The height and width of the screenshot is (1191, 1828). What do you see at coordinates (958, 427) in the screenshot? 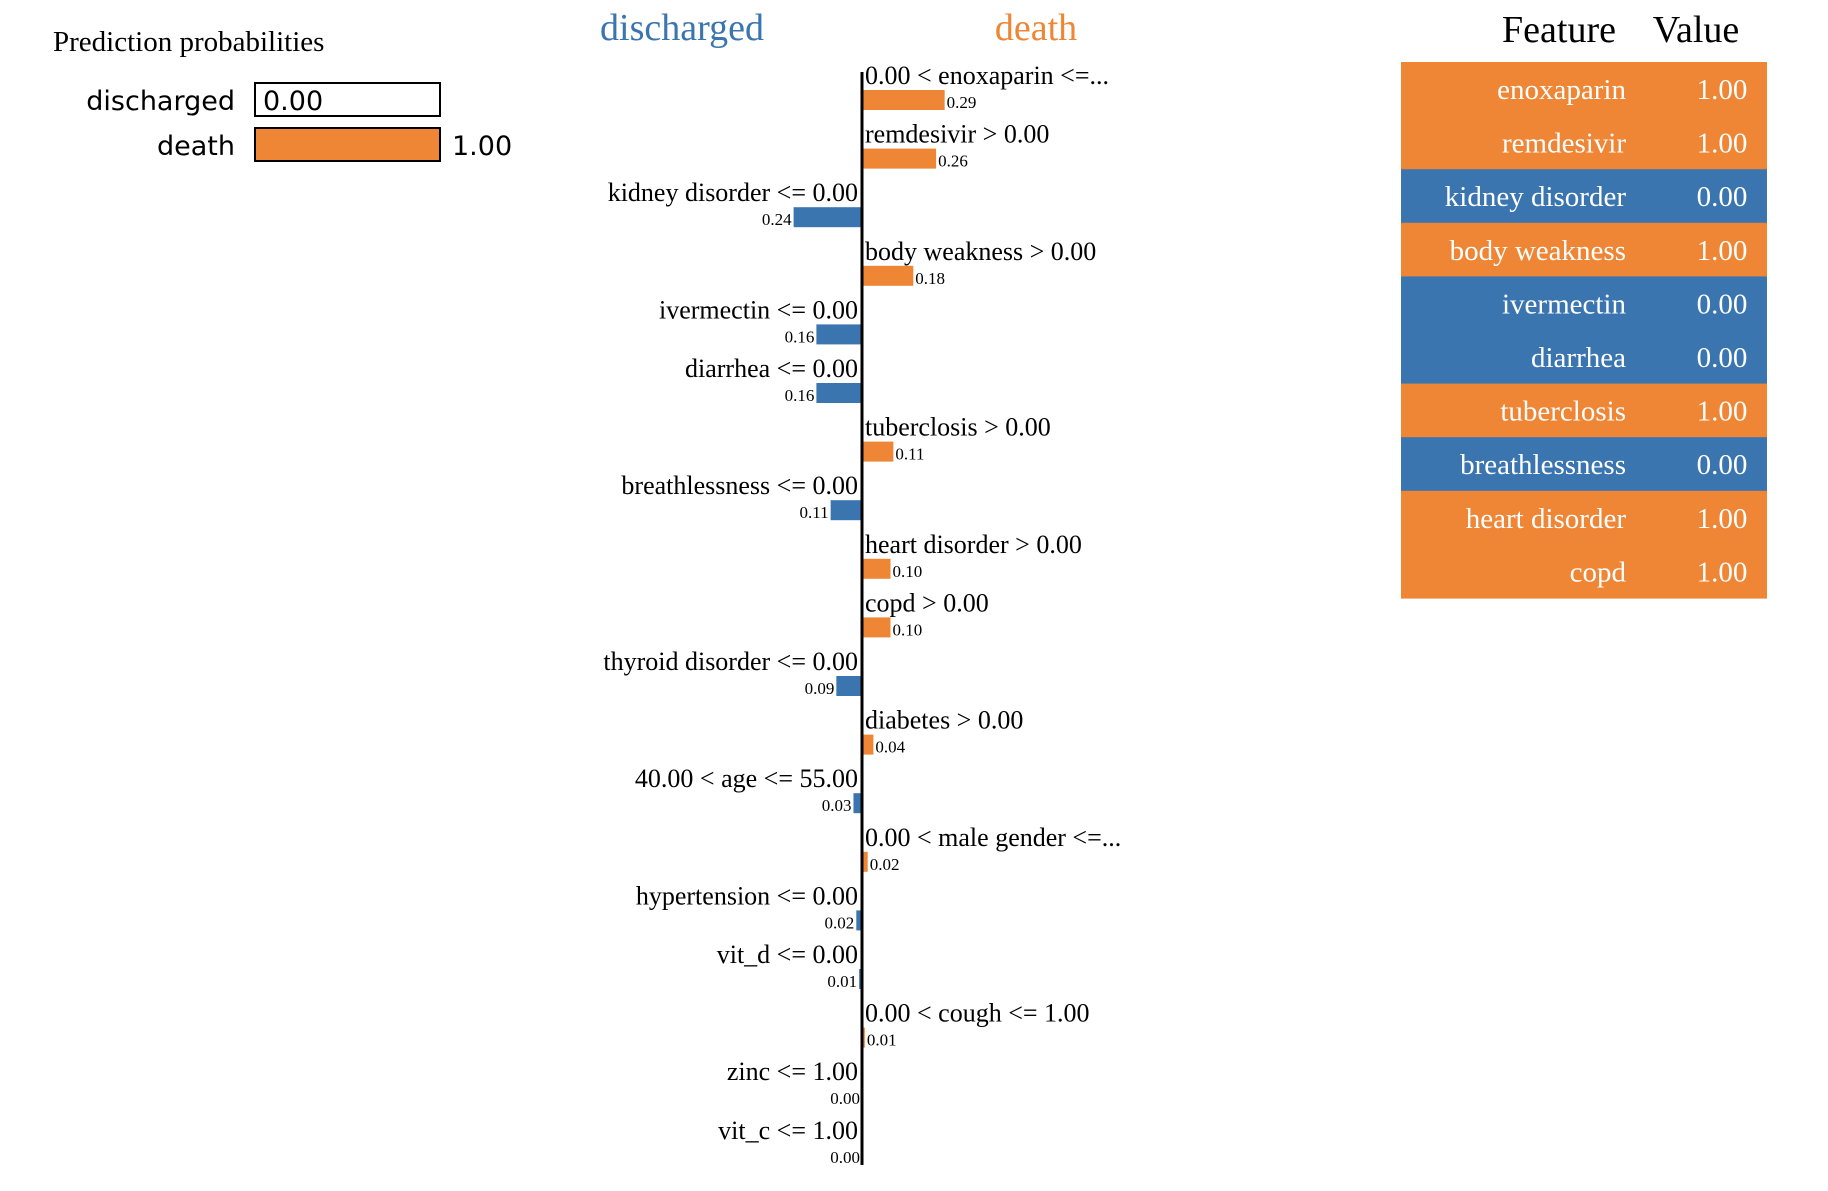
I see `feature-condition-label: tuberclosis > 0.00` at bounding box center [958, 427].